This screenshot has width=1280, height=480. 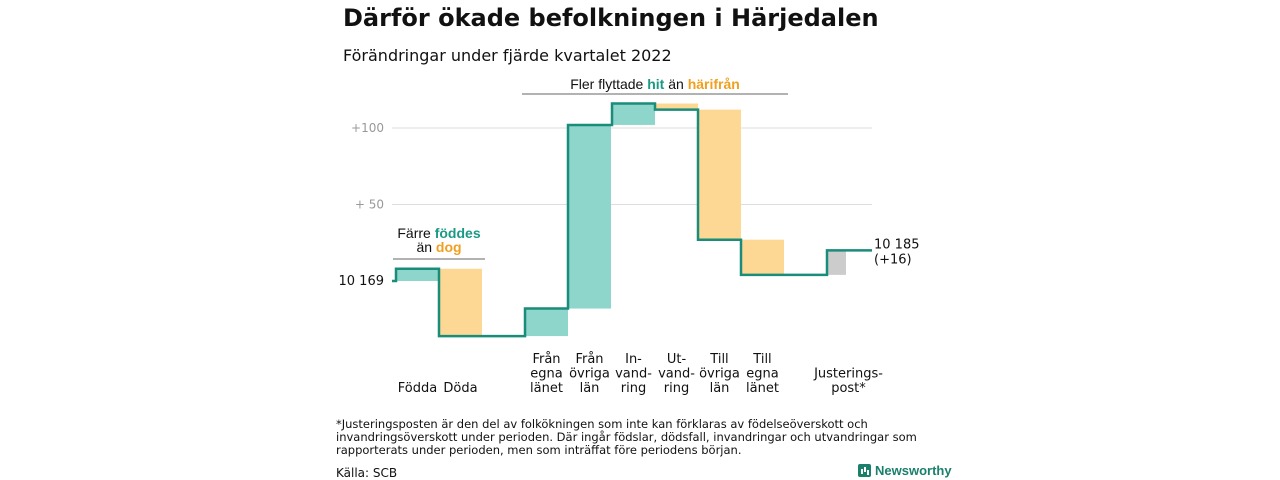 I want to click on migration-annotation-mid: än, so click(x=675, y=84).